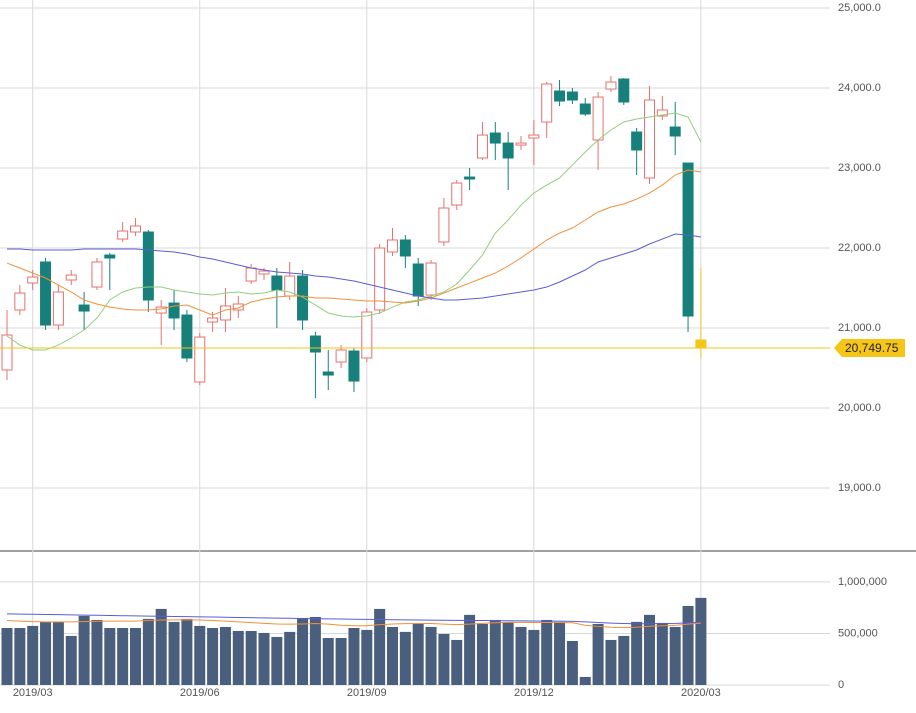  What do you see at coordinates (33, 693) in the screenshot?
I see `x-tick-label: 2019/03` at bounding box center [33, 693].